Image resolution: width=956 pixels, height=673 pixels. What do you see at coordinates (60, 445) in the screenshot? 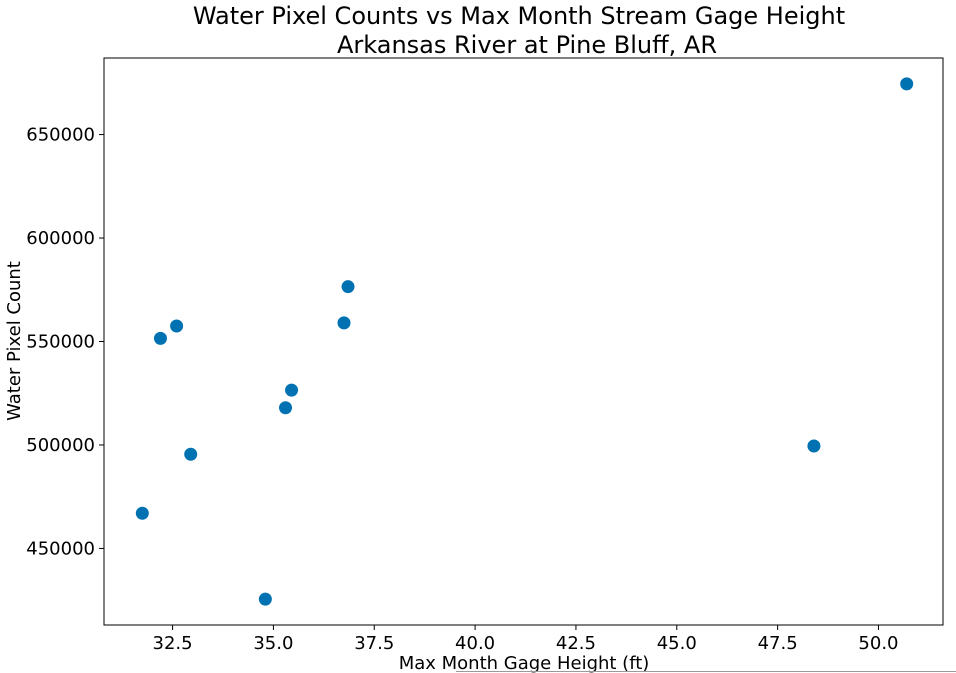
I see `y-tick-label: 500000` at bounding box center [60, 445].